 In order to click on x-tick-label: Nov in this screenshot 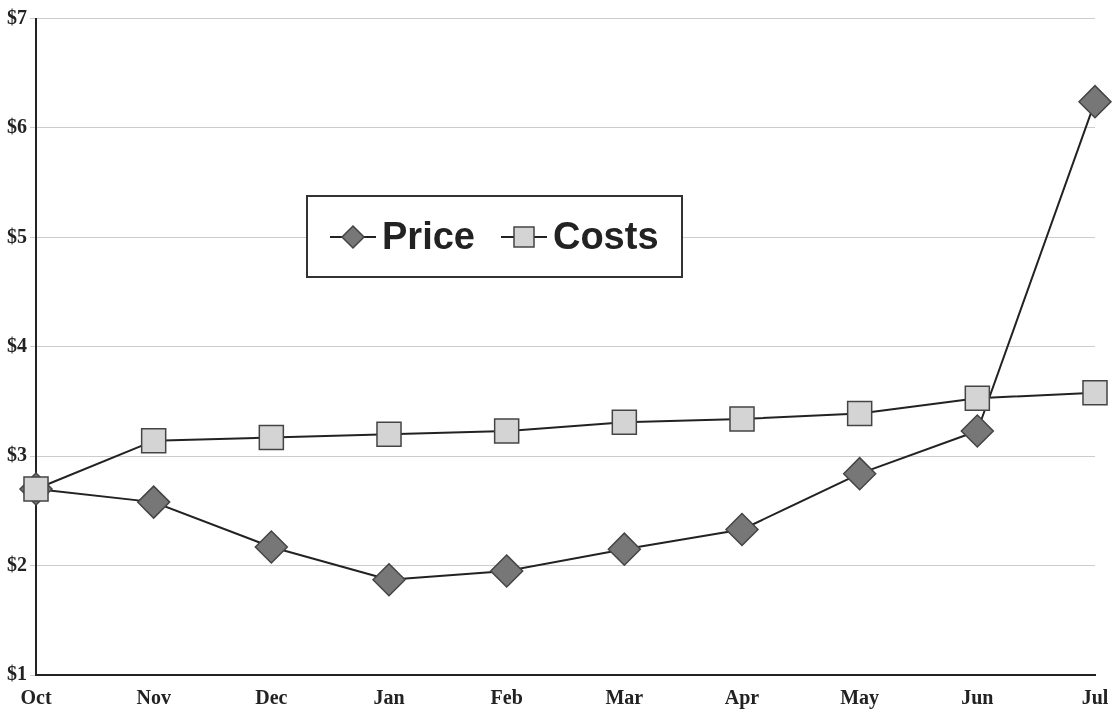, I will do `click(153, 697)`.